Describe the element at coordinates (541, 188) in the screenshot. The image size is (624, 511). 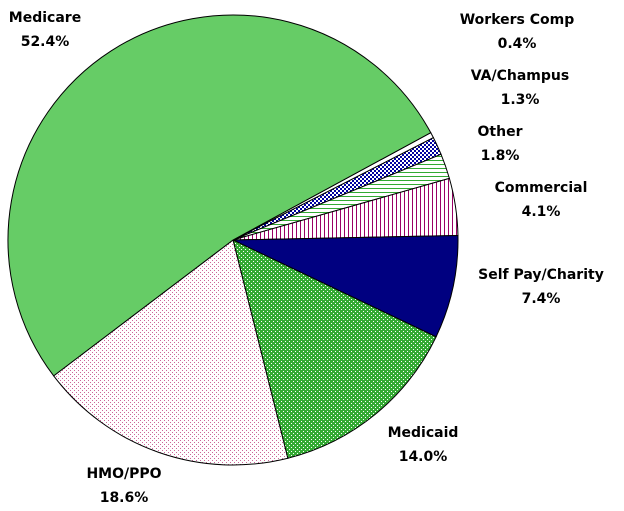
I see `slice-label: Commercial` at that location.